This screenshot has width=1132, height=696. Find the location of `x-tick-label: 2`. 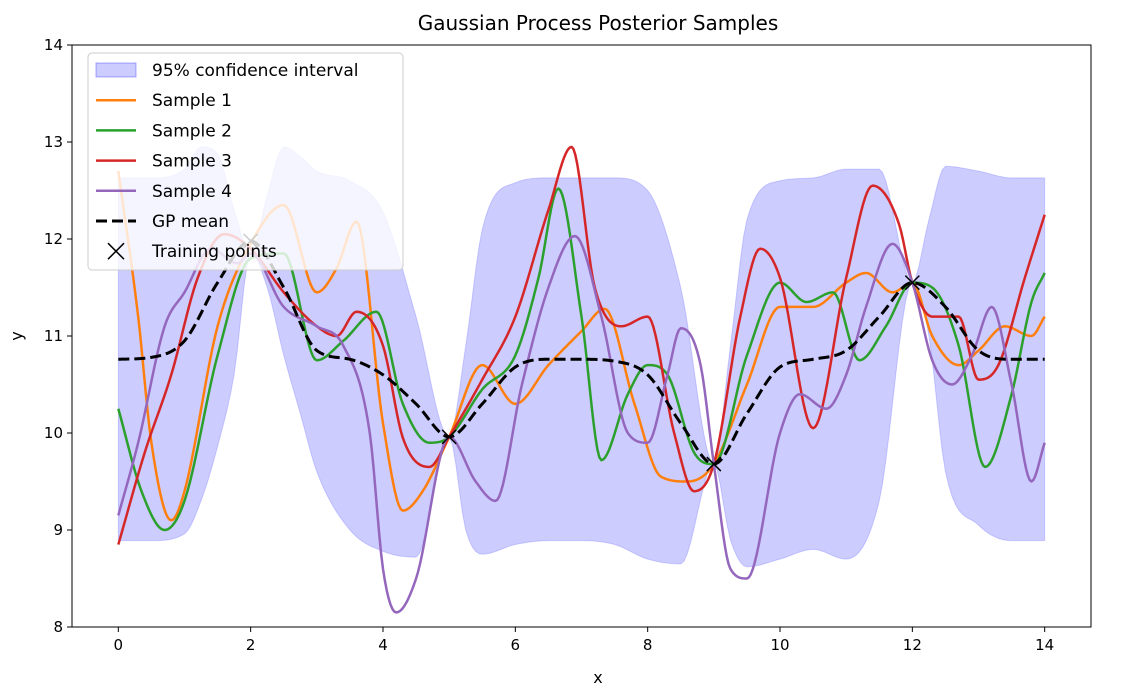

x-tick-label: 2 is located at coordinates (251, 645).